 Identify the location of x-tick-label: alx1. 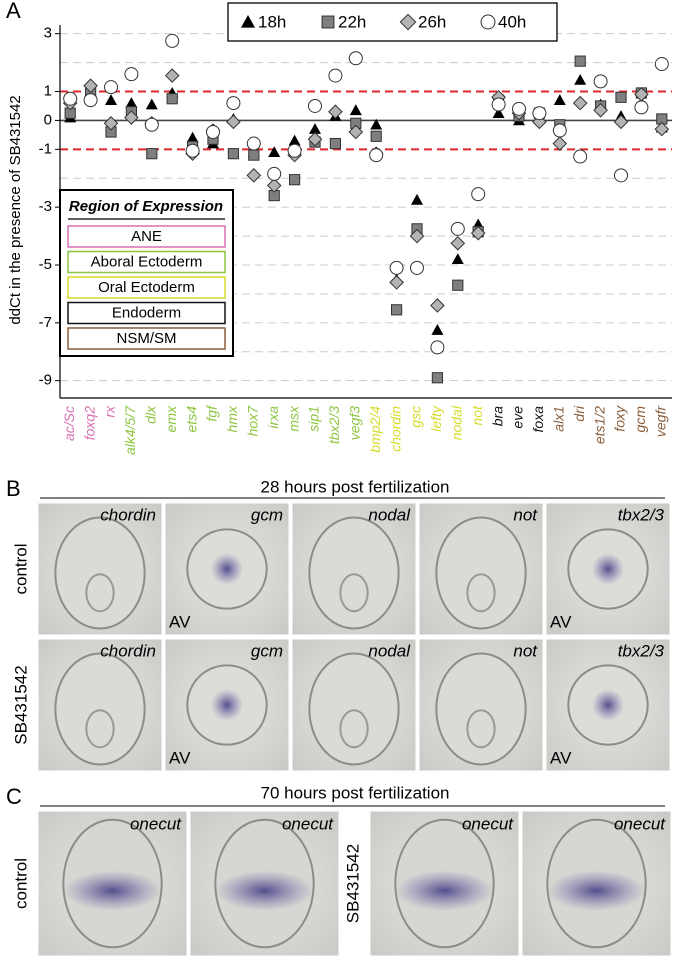
(559, 419).